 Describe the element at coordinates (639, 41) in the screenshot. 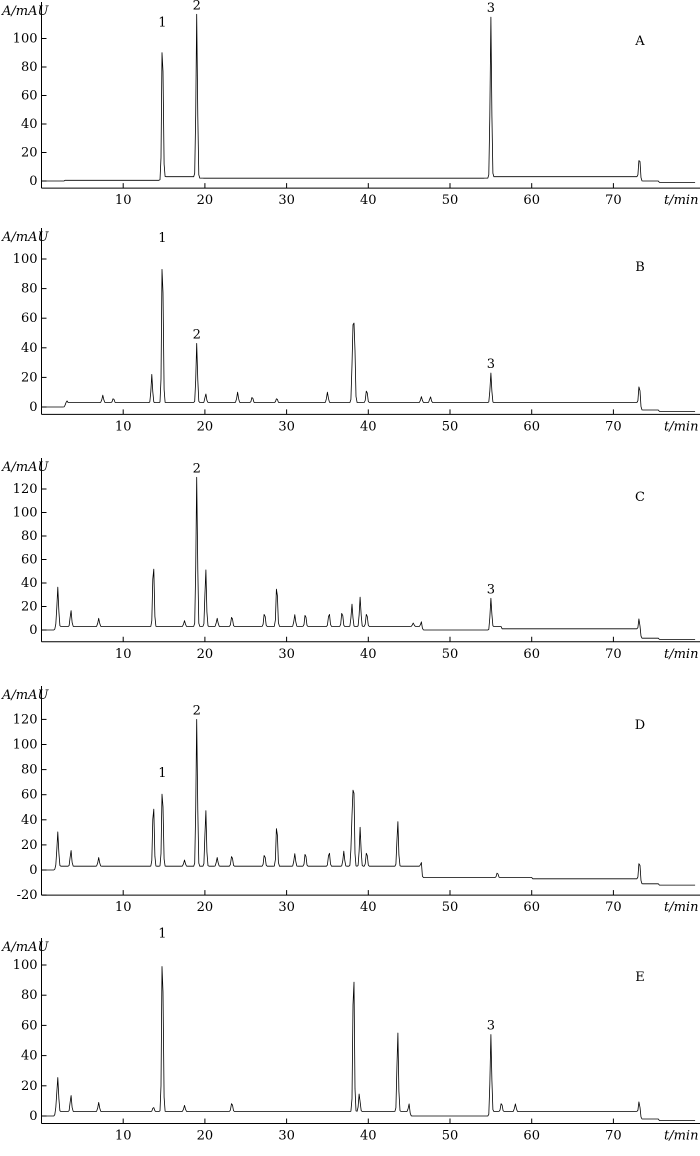

I see `panel-letter: A` at that location.